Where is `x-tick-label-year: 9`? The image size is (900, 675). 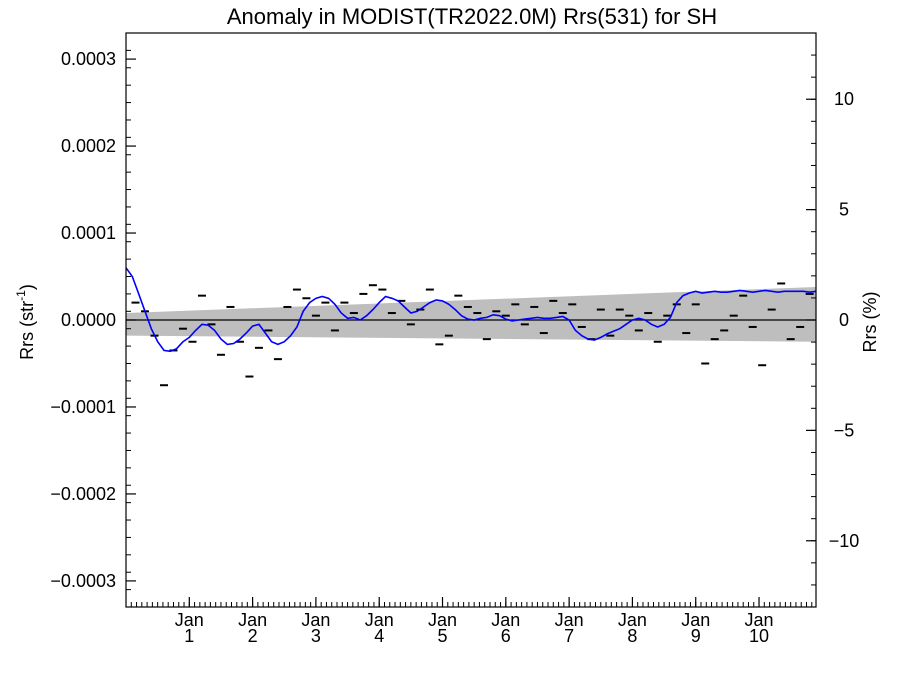
x-tick-label-year: 9 is located at coordinates (696, 636).